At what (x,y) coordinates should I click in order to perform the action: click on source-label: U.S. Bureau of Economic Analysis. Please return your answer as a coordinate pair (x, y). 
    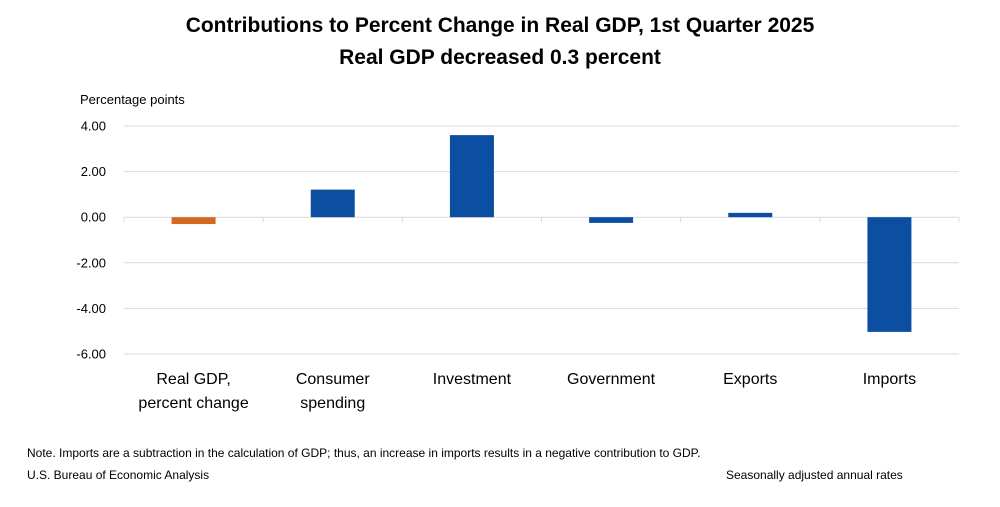
    Looking at the image, I should click on (118, 475).